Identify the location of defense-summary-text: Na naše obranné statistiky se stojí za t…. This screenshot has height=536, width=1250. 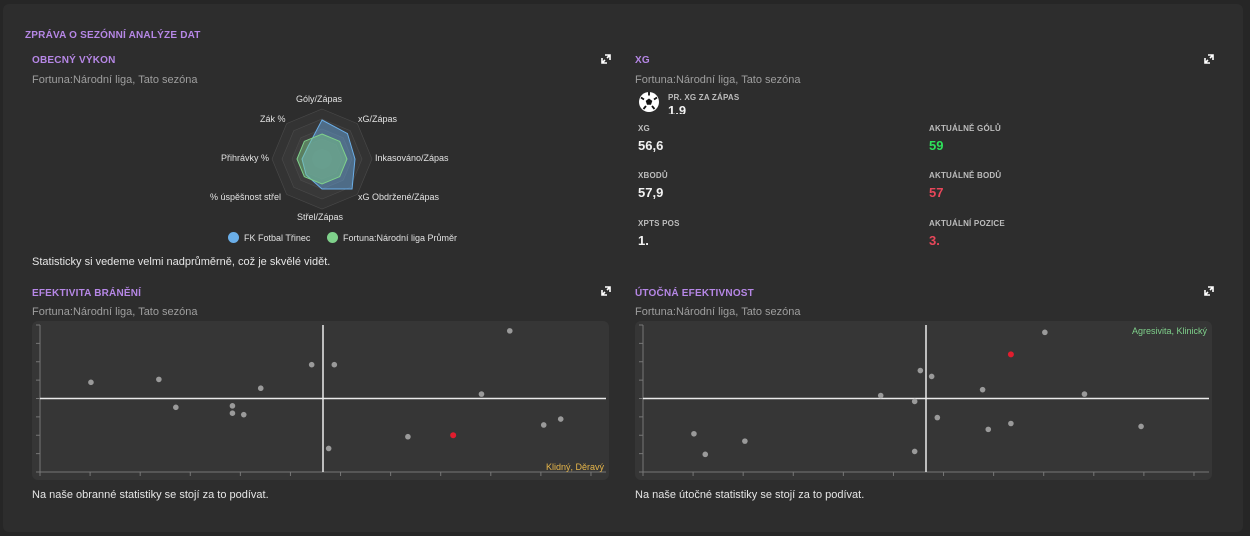
(150, 495).